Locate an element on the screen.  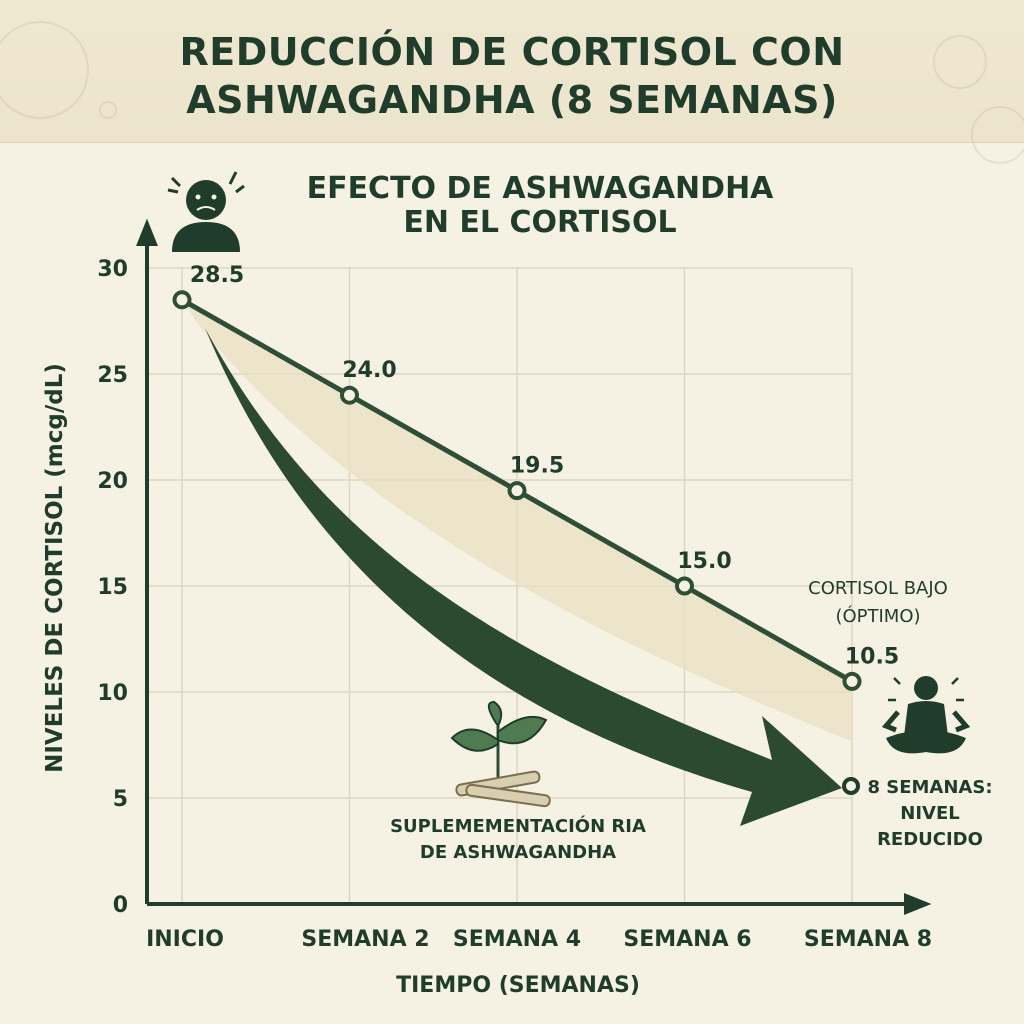
arrow-label-2: DE ASHWAGANDHA is located at coordinates (518, 852).